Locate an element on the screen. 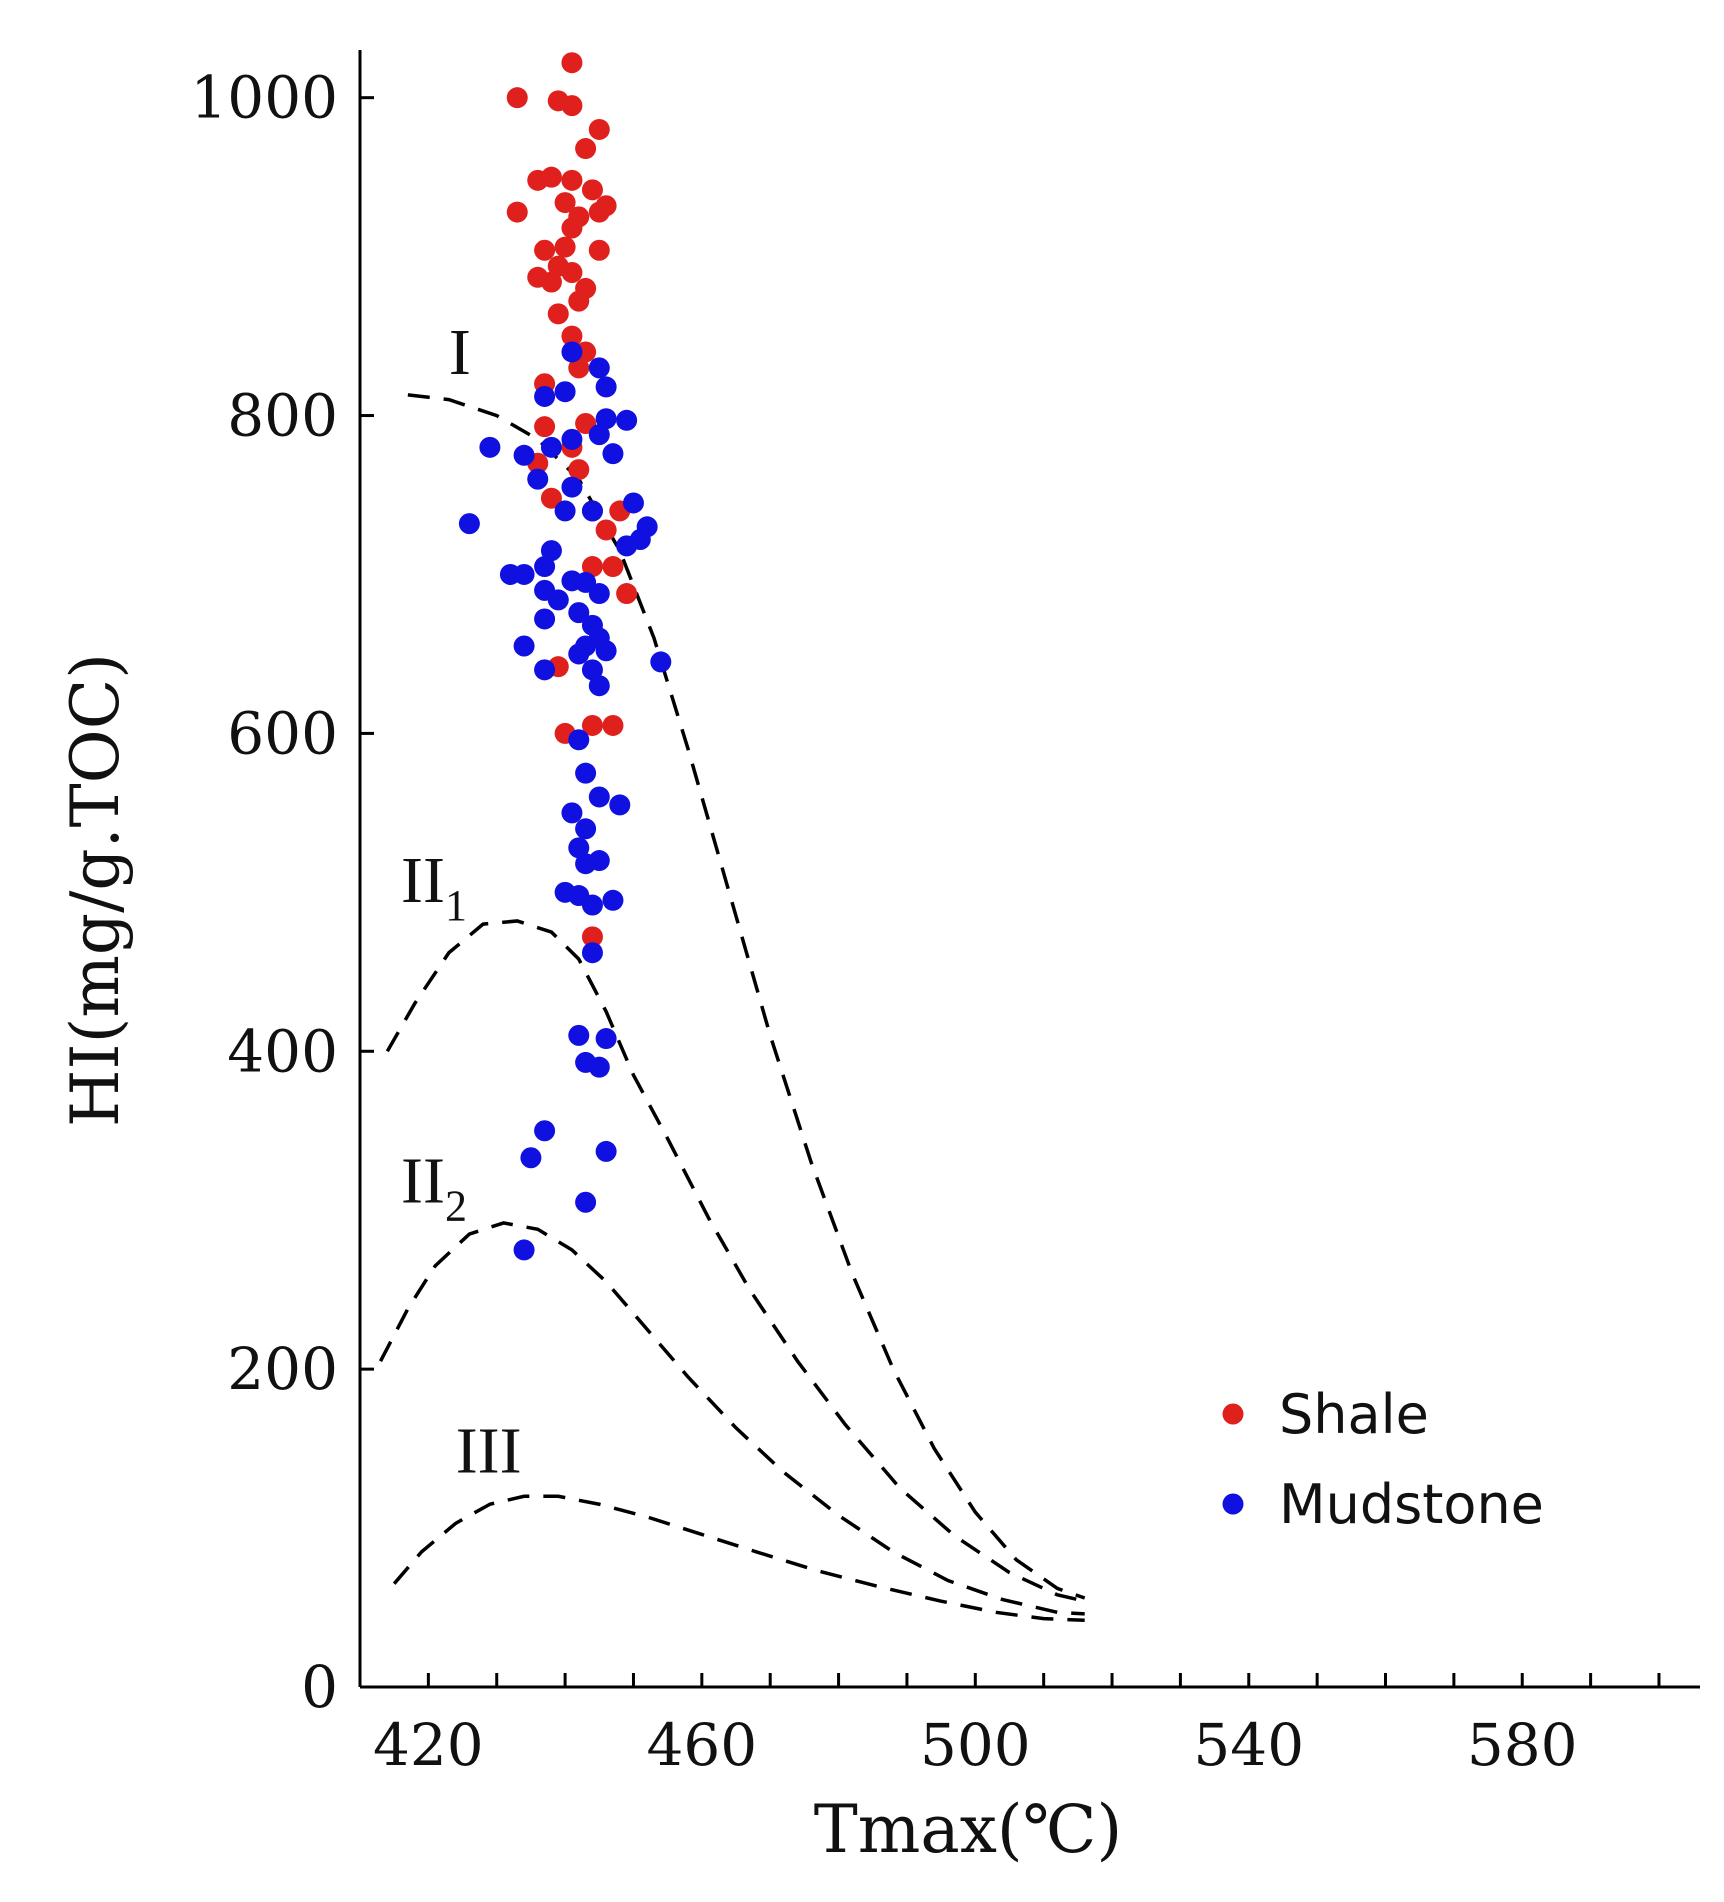 This screenshot has width=1724, height=1902. curve-III is located at coordinates (738, 1558).